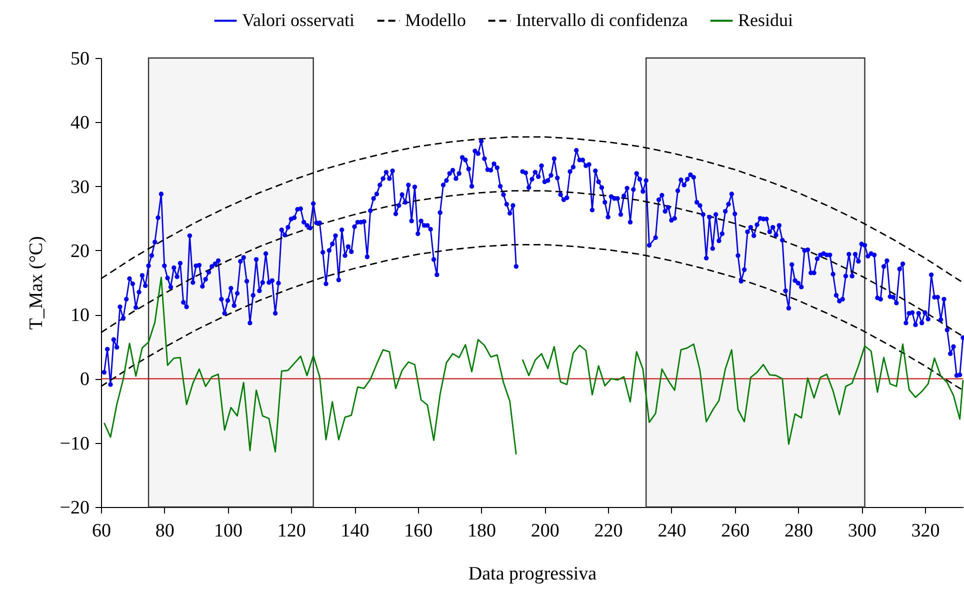 The image size is (964, 608). What do you see at coordinates (602, 20) in the screenshot?
I see `legend-label: Intervallo di confidenza` at bounding box center [602, 20].